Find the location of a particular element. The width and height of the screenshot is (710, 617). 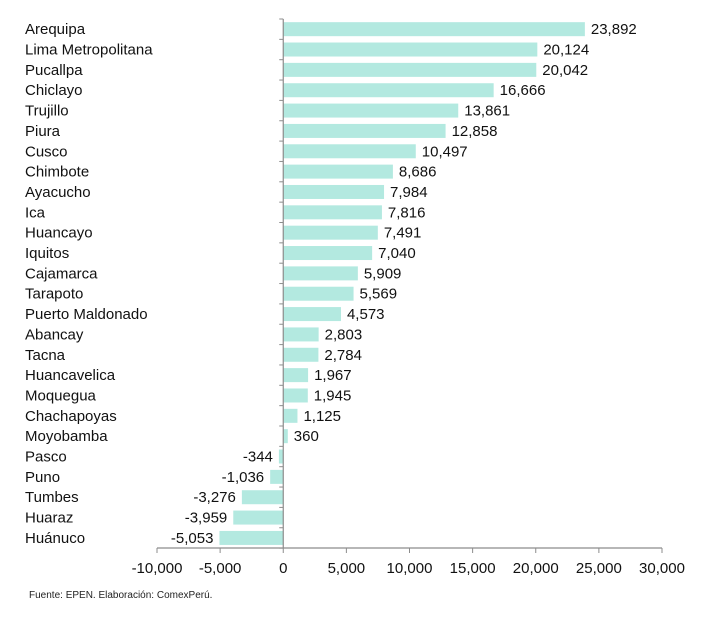

value-label: -3,276 is located at coordinates (214, 497).